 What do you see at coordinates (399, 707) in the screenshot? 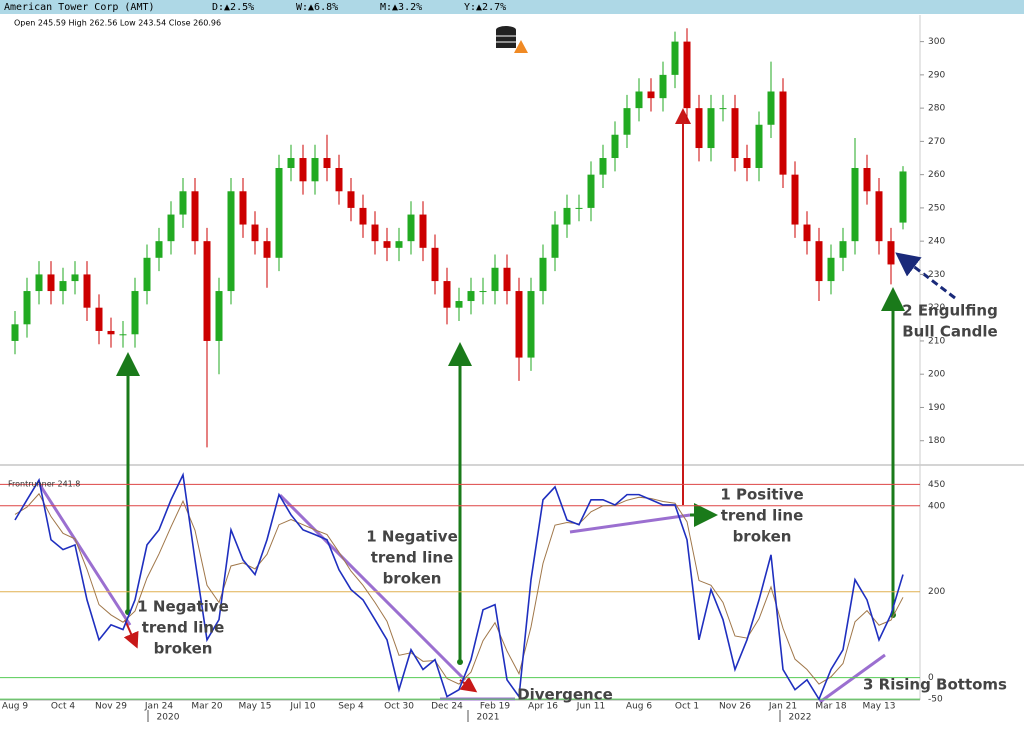
I see `x-tick-label: Oct 30` at bounding box center [399, 707].